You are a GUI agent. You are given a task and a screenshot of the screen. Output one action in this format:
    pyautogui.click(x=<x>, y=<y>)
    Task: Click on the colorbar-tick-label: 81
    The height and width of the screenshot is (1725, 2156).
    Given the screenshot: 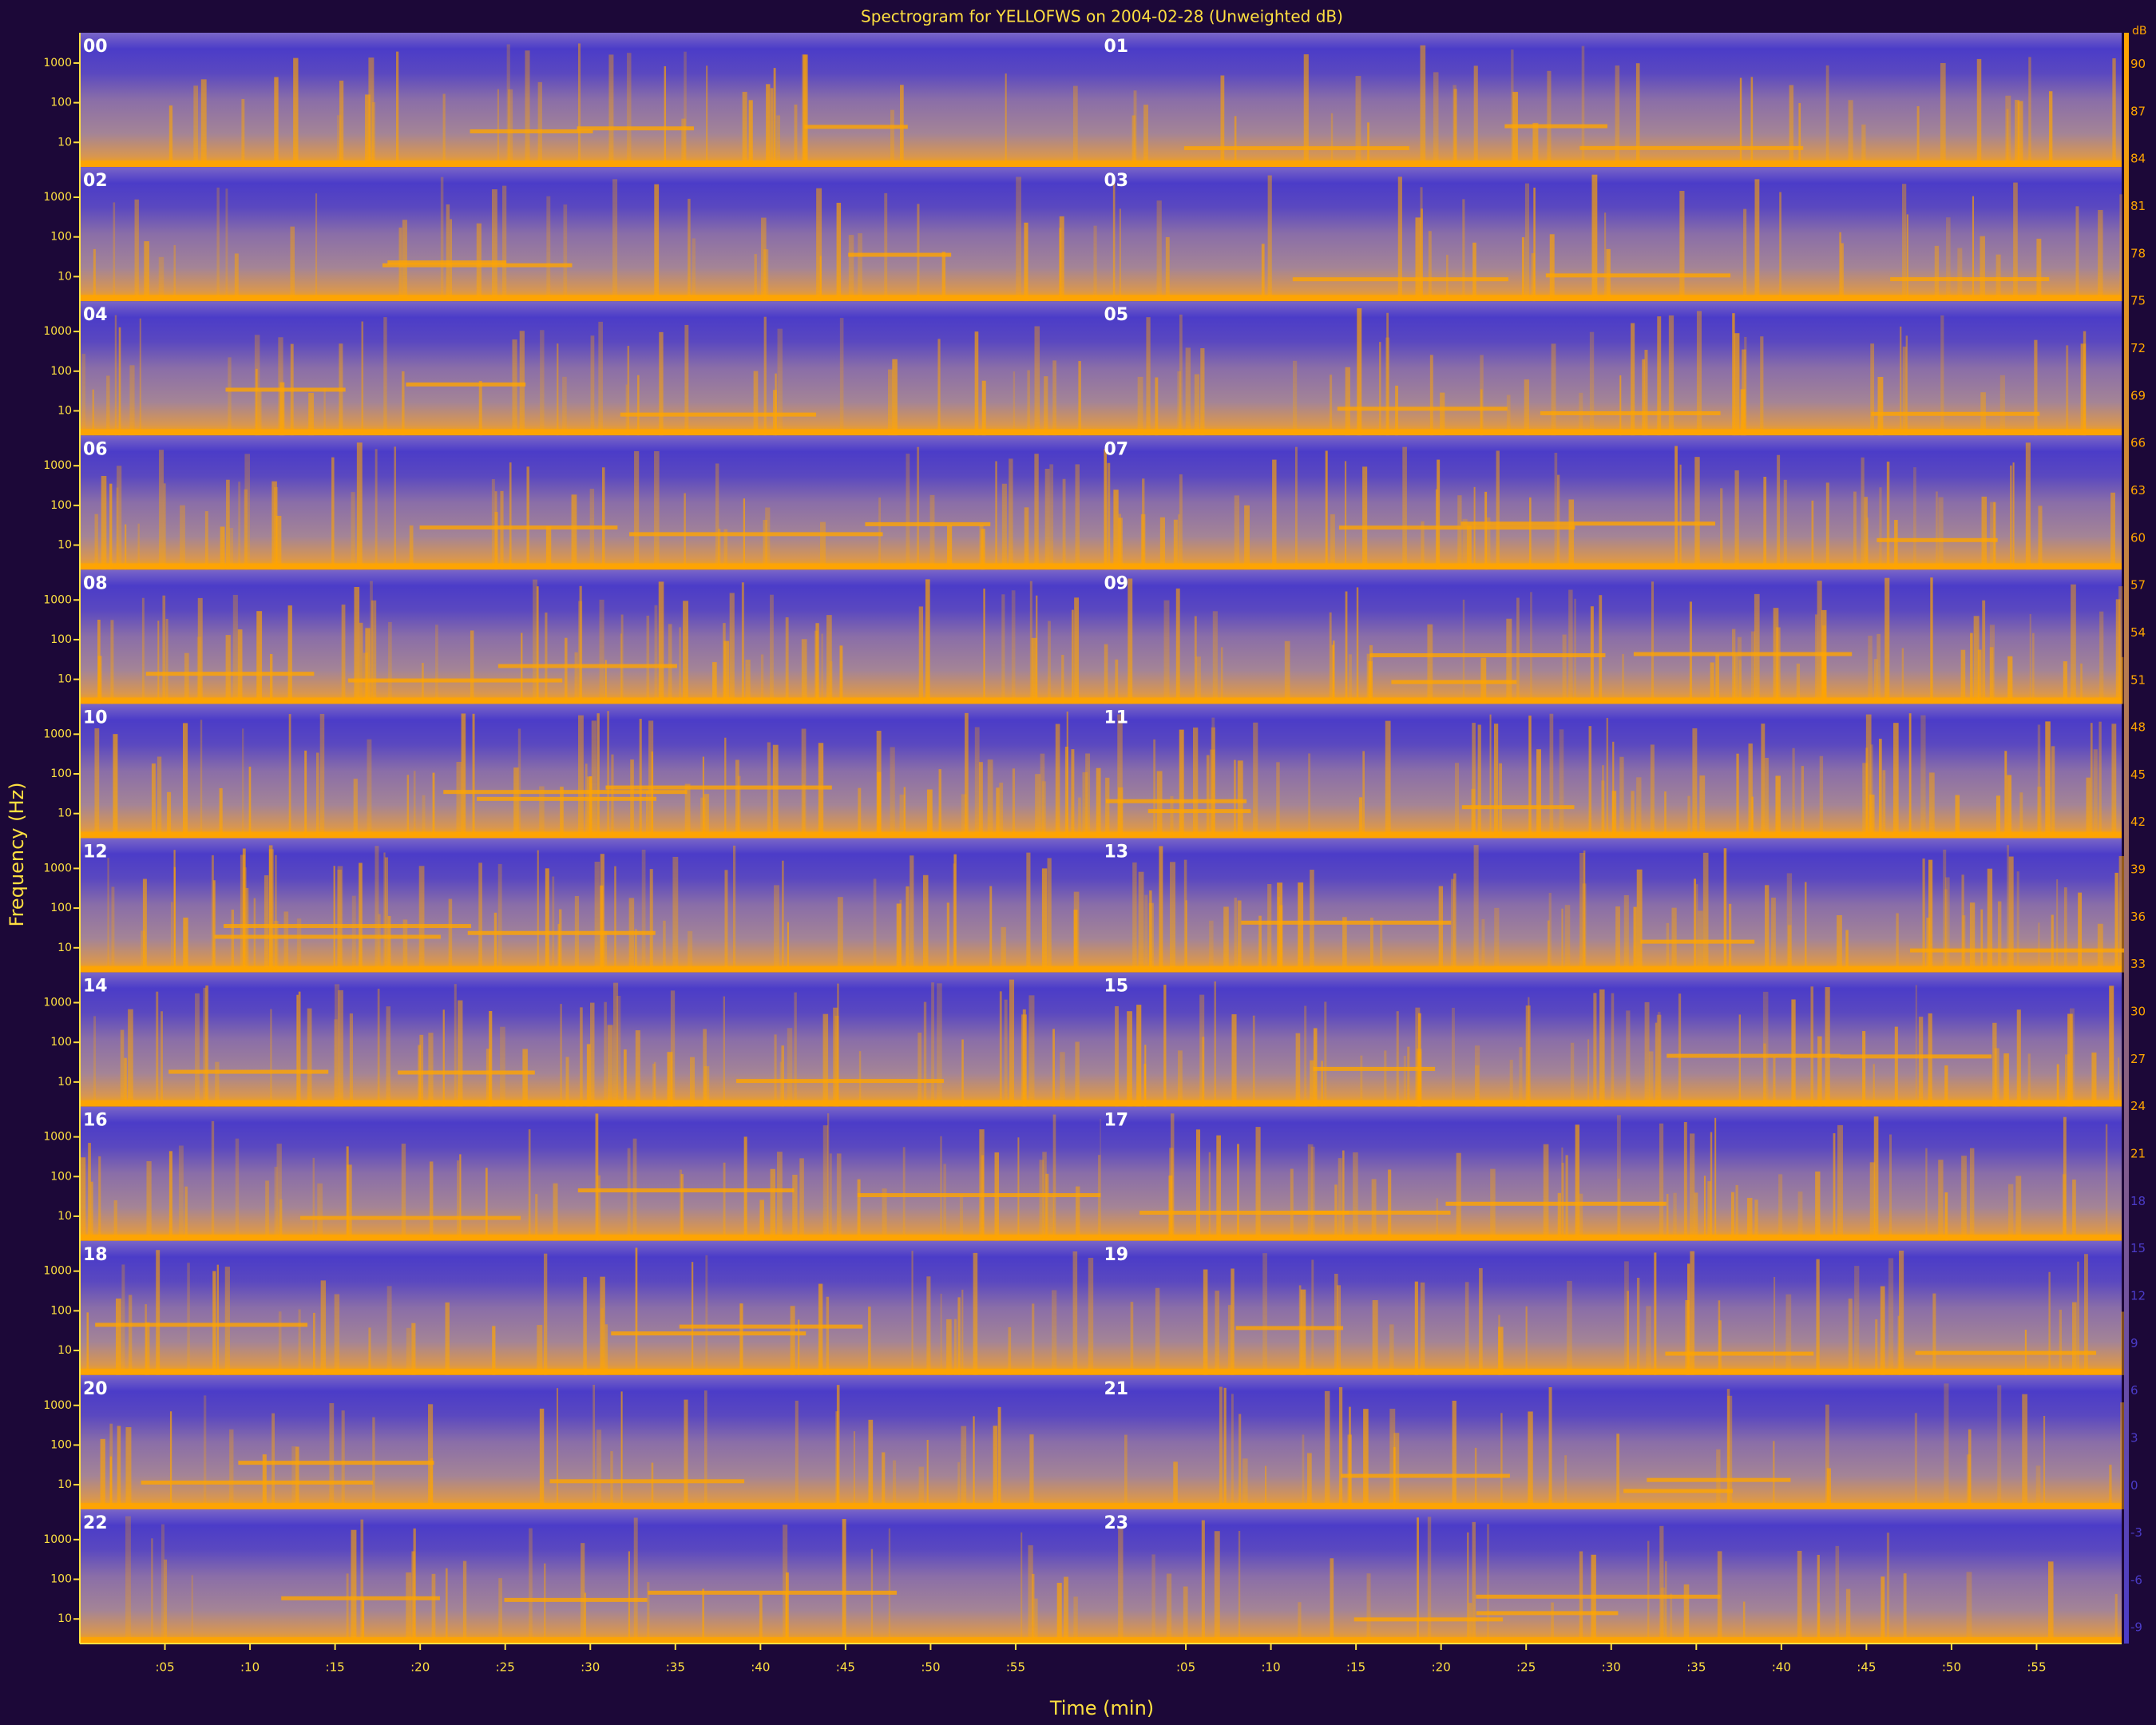 What is the action you would take?
    pyautogui.click(x=2138, y=206)
    